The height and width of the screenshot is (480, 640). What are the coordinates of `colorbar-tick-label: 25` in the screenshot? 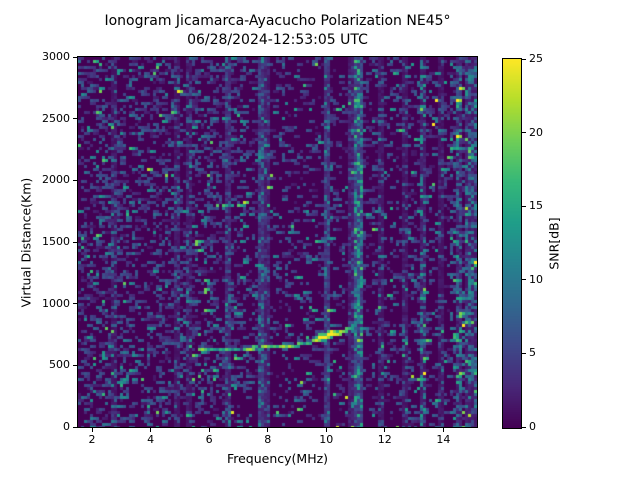 It's located at (536, 58).